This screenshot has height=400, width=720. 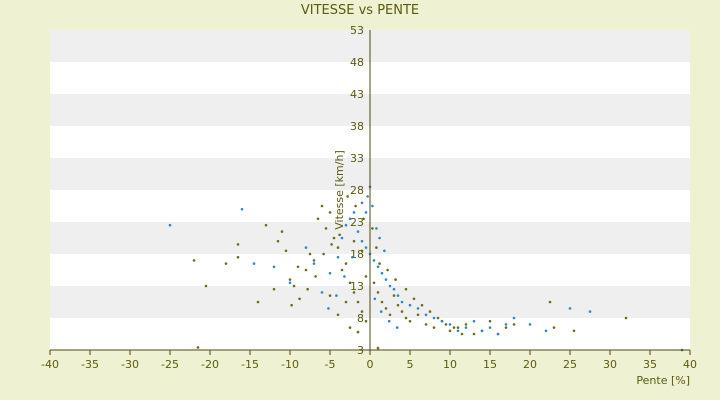 I want to click on x-tick-label: 20, so click(x=530, y=364).